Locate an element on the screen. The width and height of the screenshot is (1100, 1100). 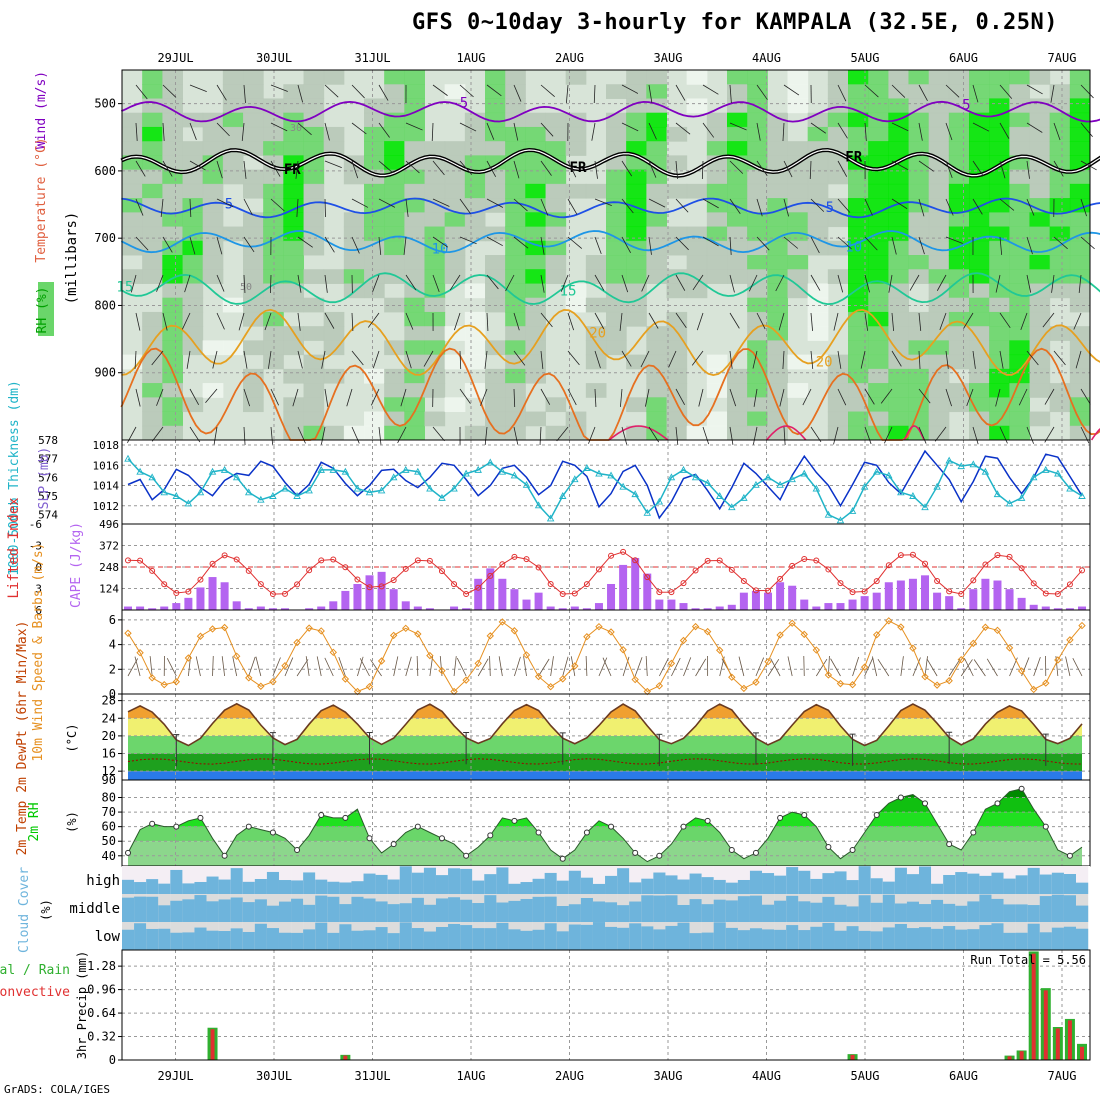
wind-tick-label: 6 is located at coordinates (112, 620).